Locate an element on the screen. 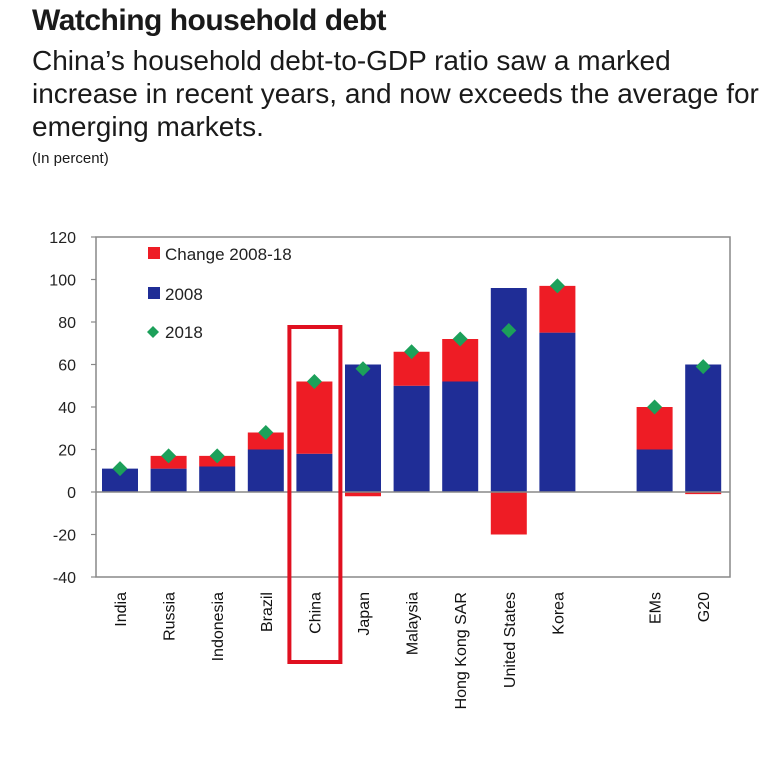  category-label-united-states: United States is located at coordinates (510, 640).